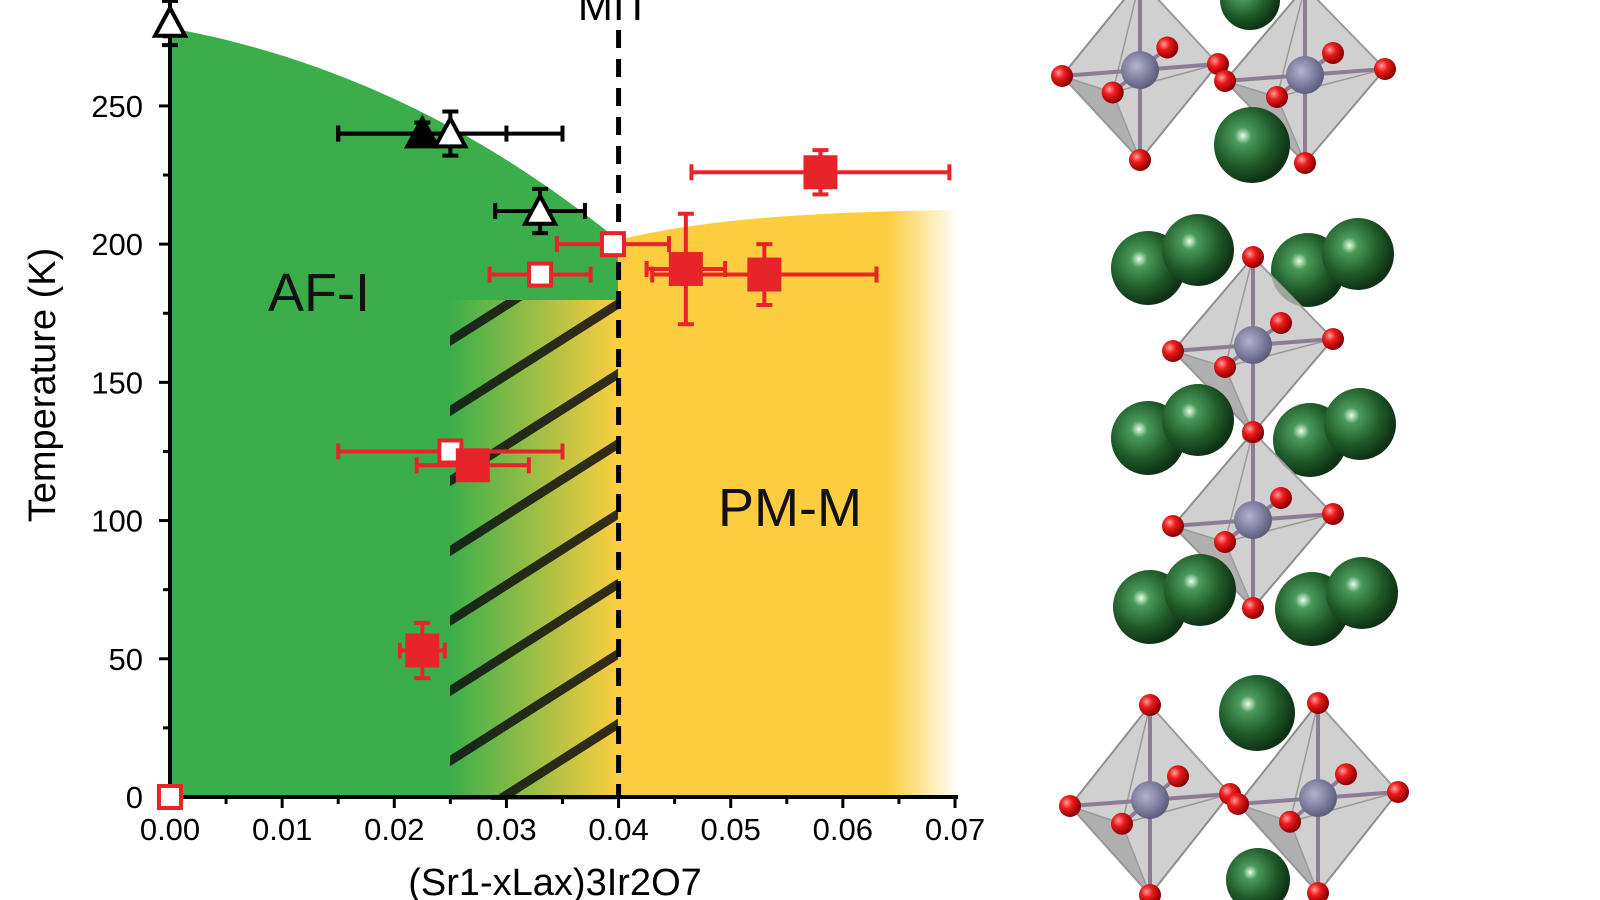 This screenshot has width=1600, height=900. What do you see at coordinates (843, 829) in the screenshot?
I see `x-tick-label: 0.06` at bounding box center [843, 829].